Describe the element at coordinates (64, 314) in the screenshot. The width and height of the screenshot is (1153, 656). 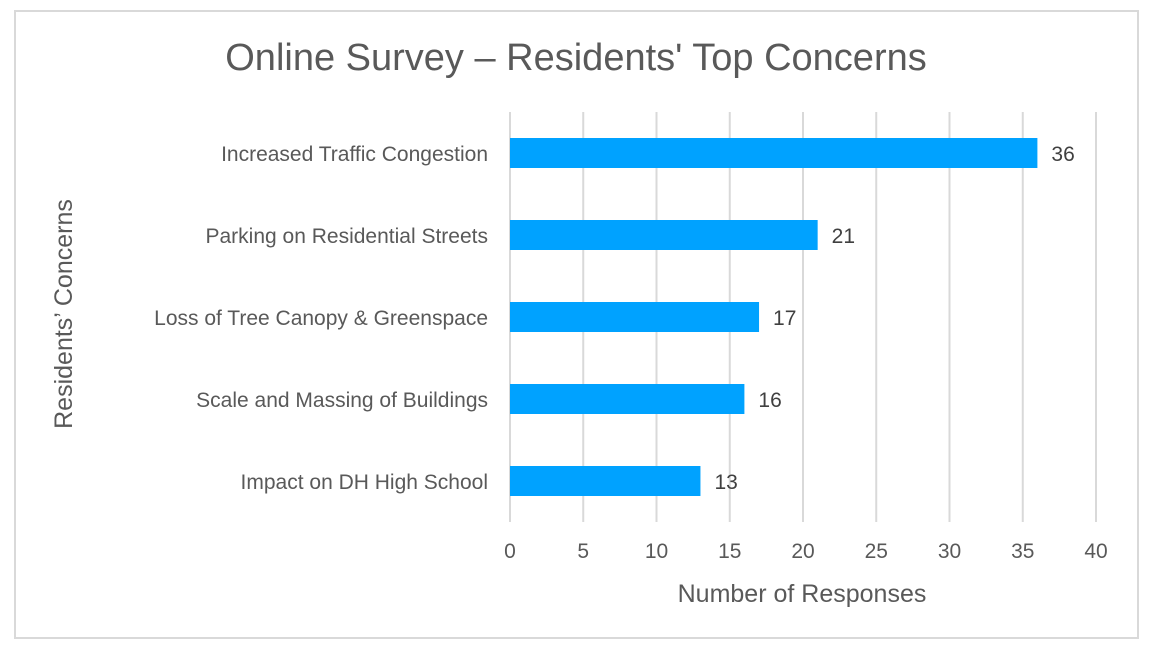
I see `y-axis-title: Residents’ Concerns` at that location.